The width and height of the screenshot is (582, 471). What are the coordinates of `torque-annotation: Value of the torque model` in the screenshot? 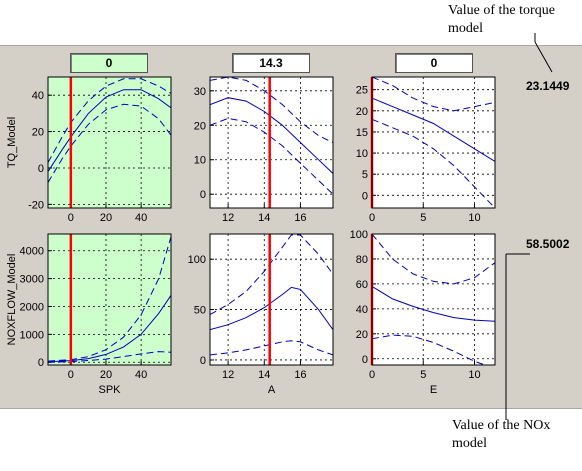 It's located at (501, 19).